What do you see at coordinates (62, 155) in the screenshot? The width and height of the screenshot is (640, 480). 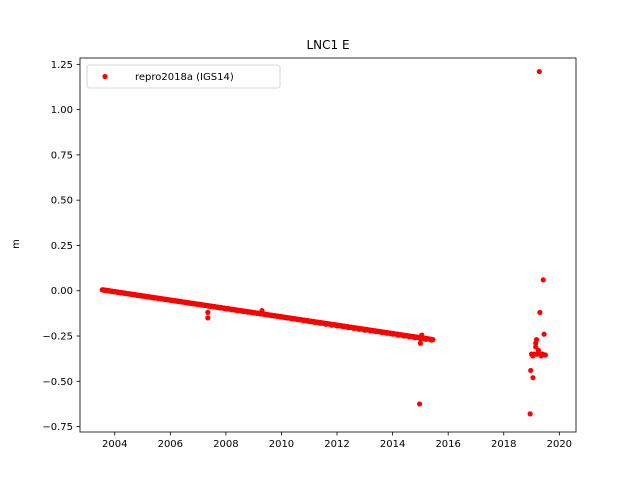 I see `y-tick-label: 0.75` at bounding box center [62, 155].